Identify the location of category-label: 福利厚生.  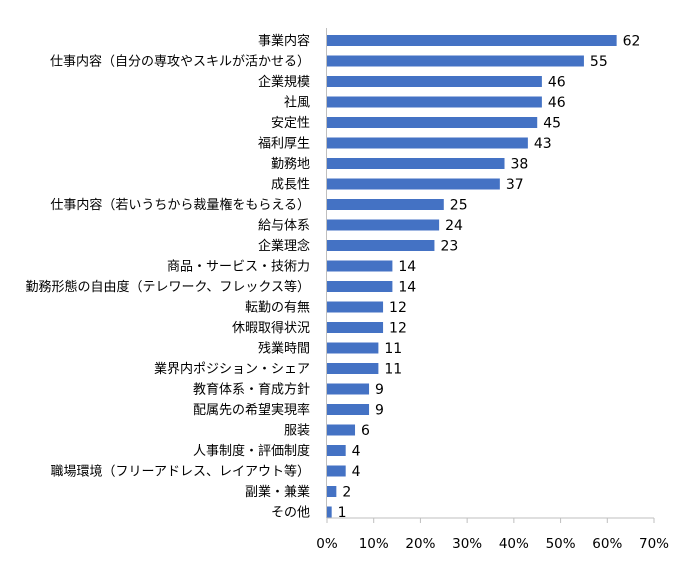
(284, 144).